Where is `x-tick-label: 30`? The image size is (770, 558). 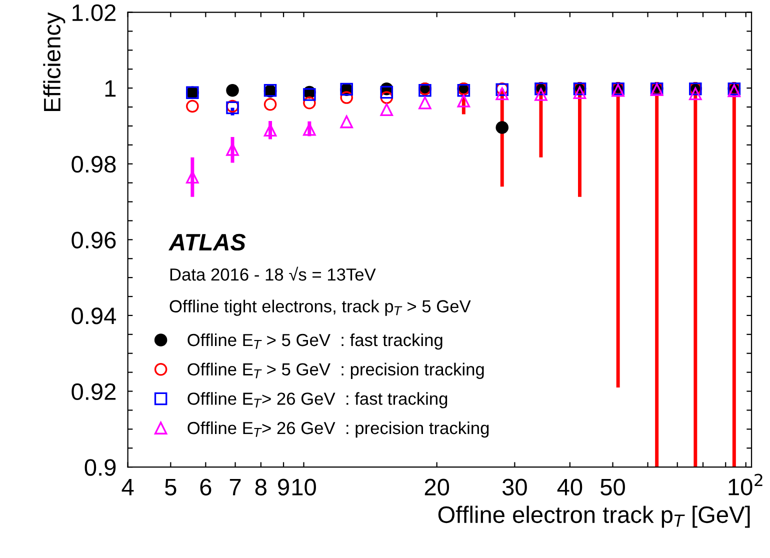 x-tick-label: 30 is located at coordinates (514, 487).